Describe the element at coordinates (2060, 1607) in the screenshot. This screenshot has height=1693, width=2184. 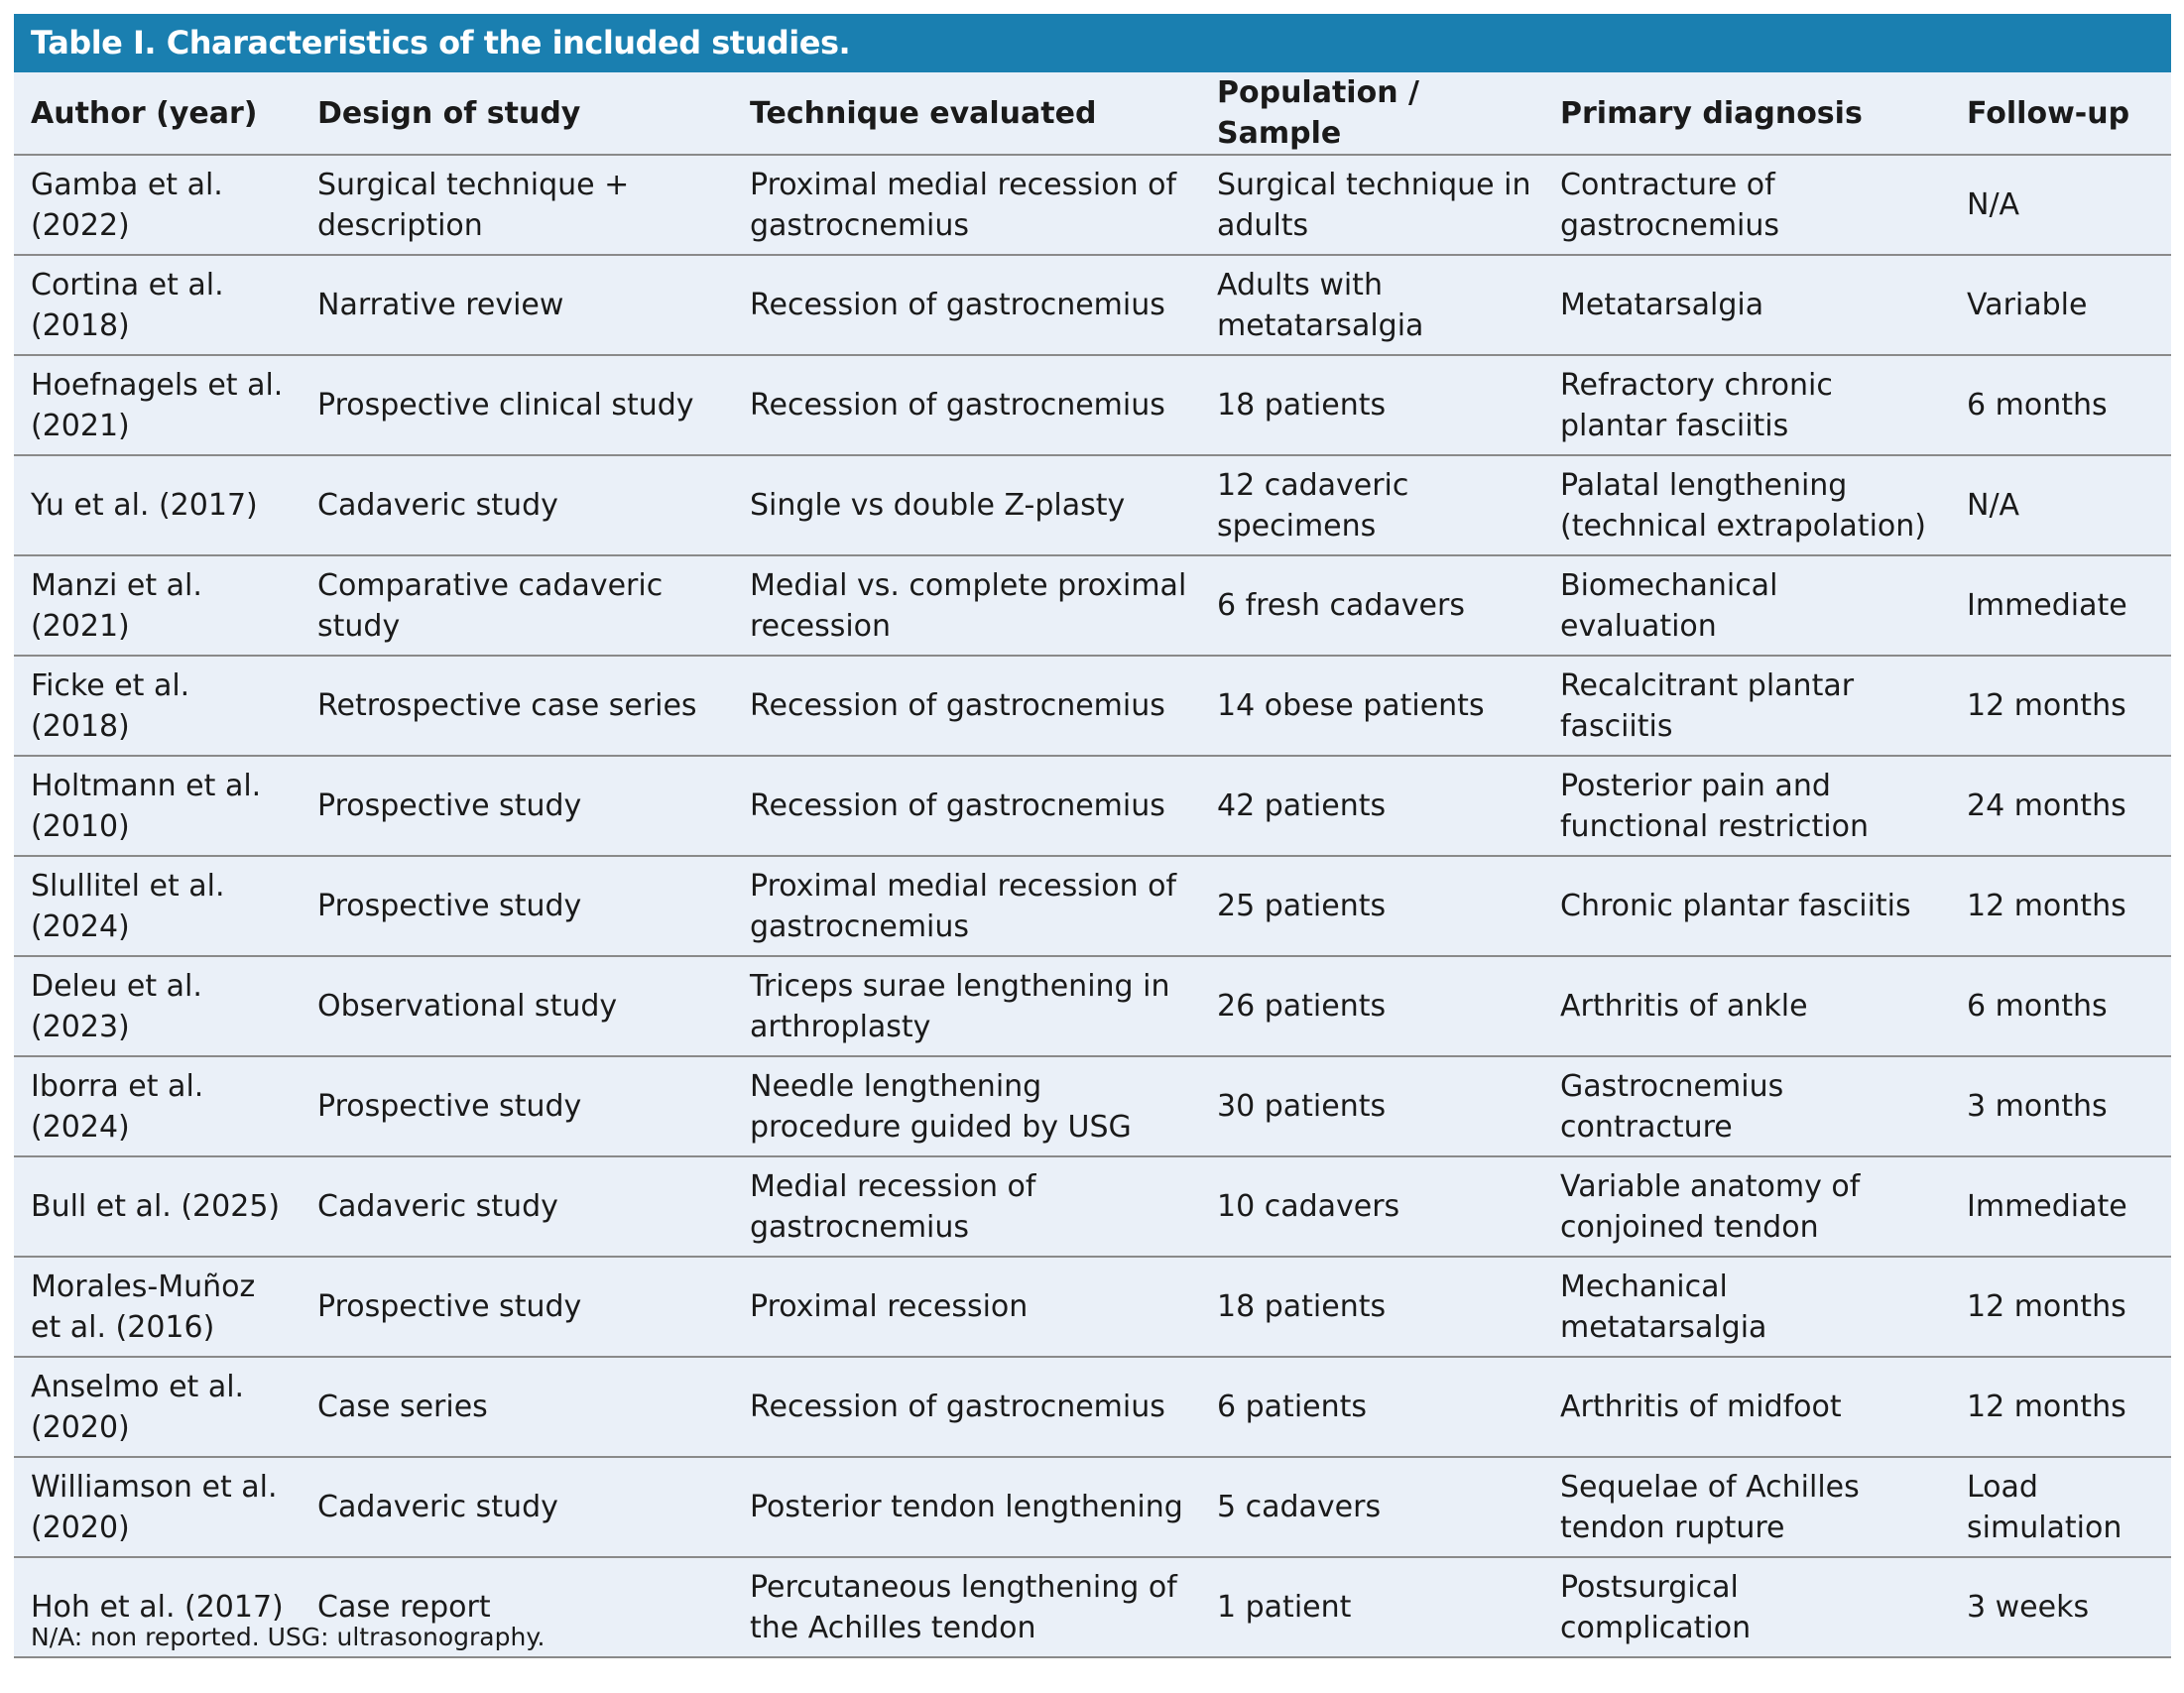
I see `table-cell: 3 weeks` at that location.